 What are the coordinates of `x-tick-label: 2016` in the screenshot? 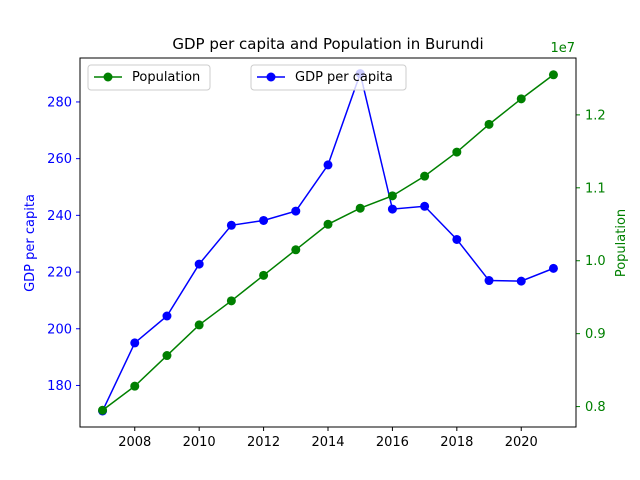 It's located at (392, 442).